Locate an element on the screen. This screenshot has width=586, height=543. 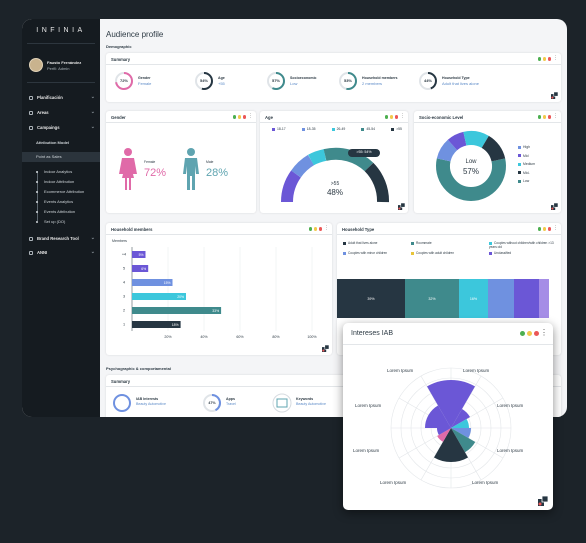
summary-value: 2 members is located at coordinates (372, 83).